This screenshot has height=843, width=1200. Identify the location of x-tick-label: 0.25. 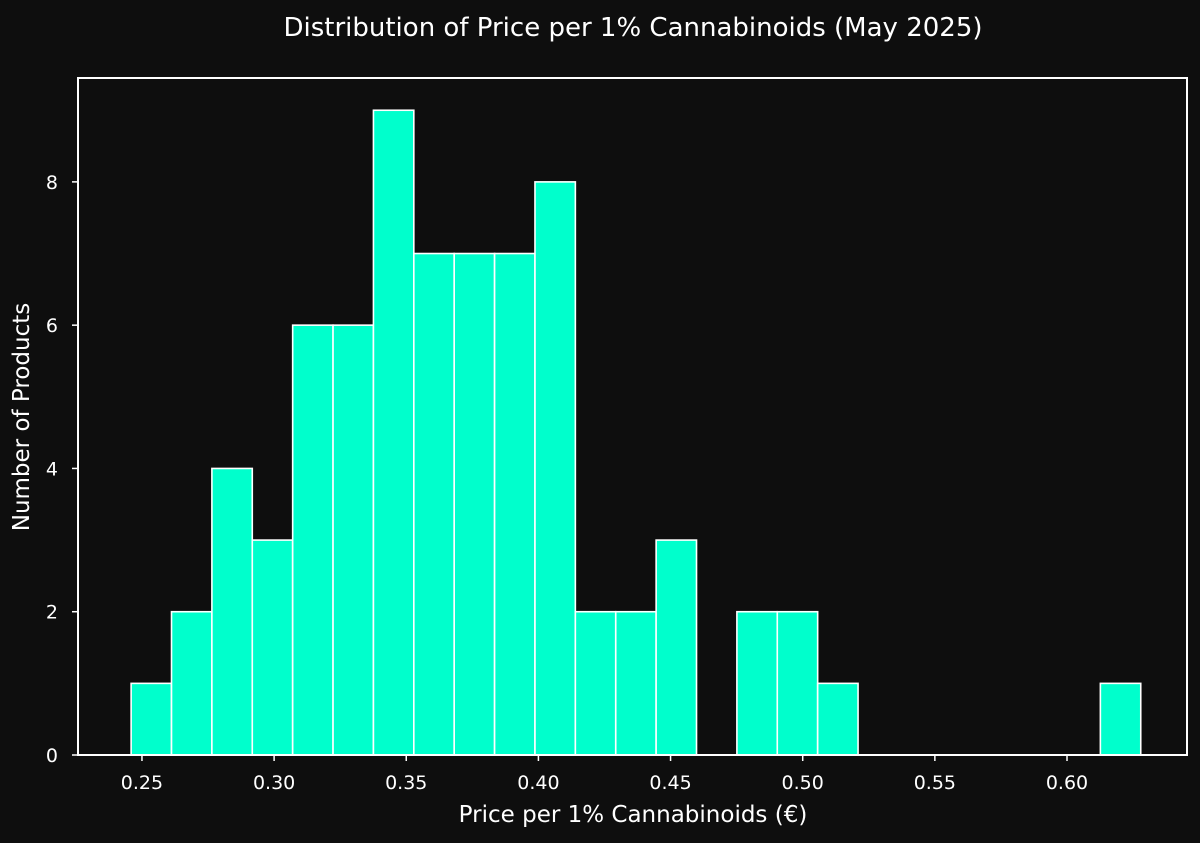
(142, 783).